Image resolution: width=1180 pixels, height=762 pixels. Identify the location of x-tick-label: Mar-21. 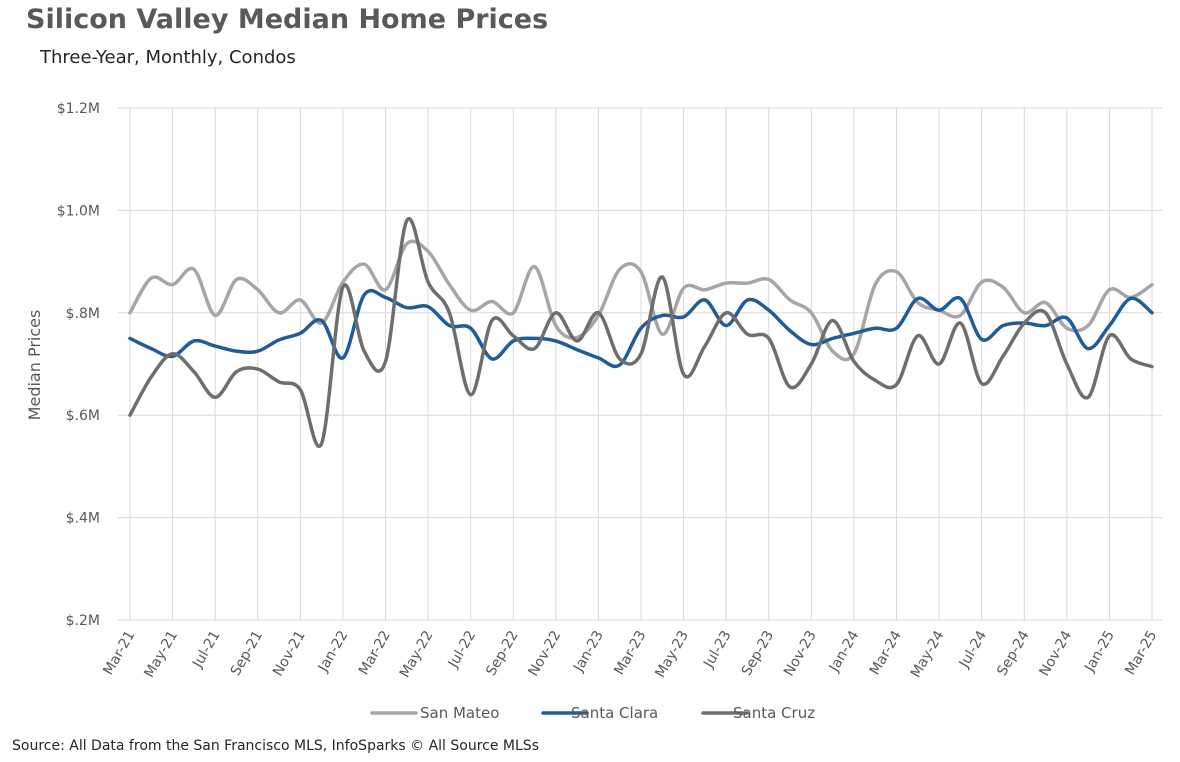
(119, 653).